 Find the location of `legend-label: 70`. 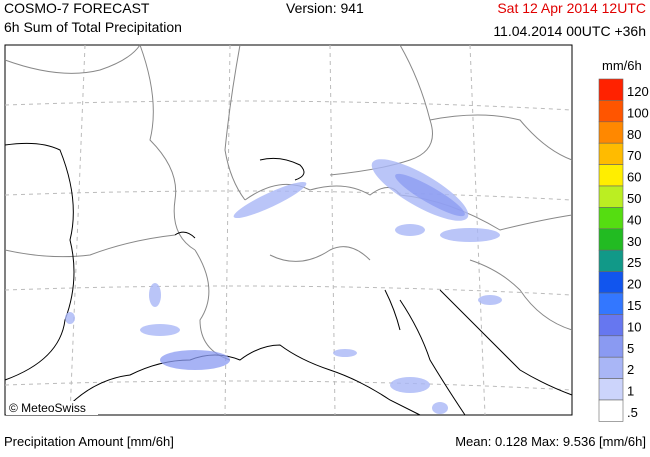

legend-label: 70 is located at coordinates (634, 155).